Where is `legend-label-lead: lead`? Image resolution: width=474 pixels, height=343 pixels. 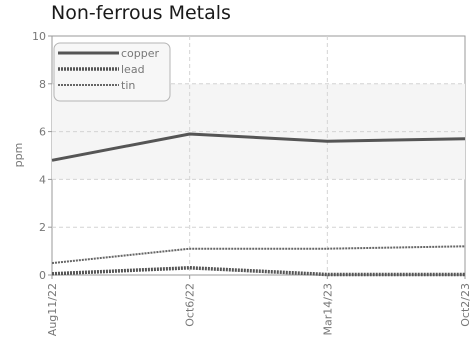 legend-label-lead: lead is located at coordinates (133, 69).